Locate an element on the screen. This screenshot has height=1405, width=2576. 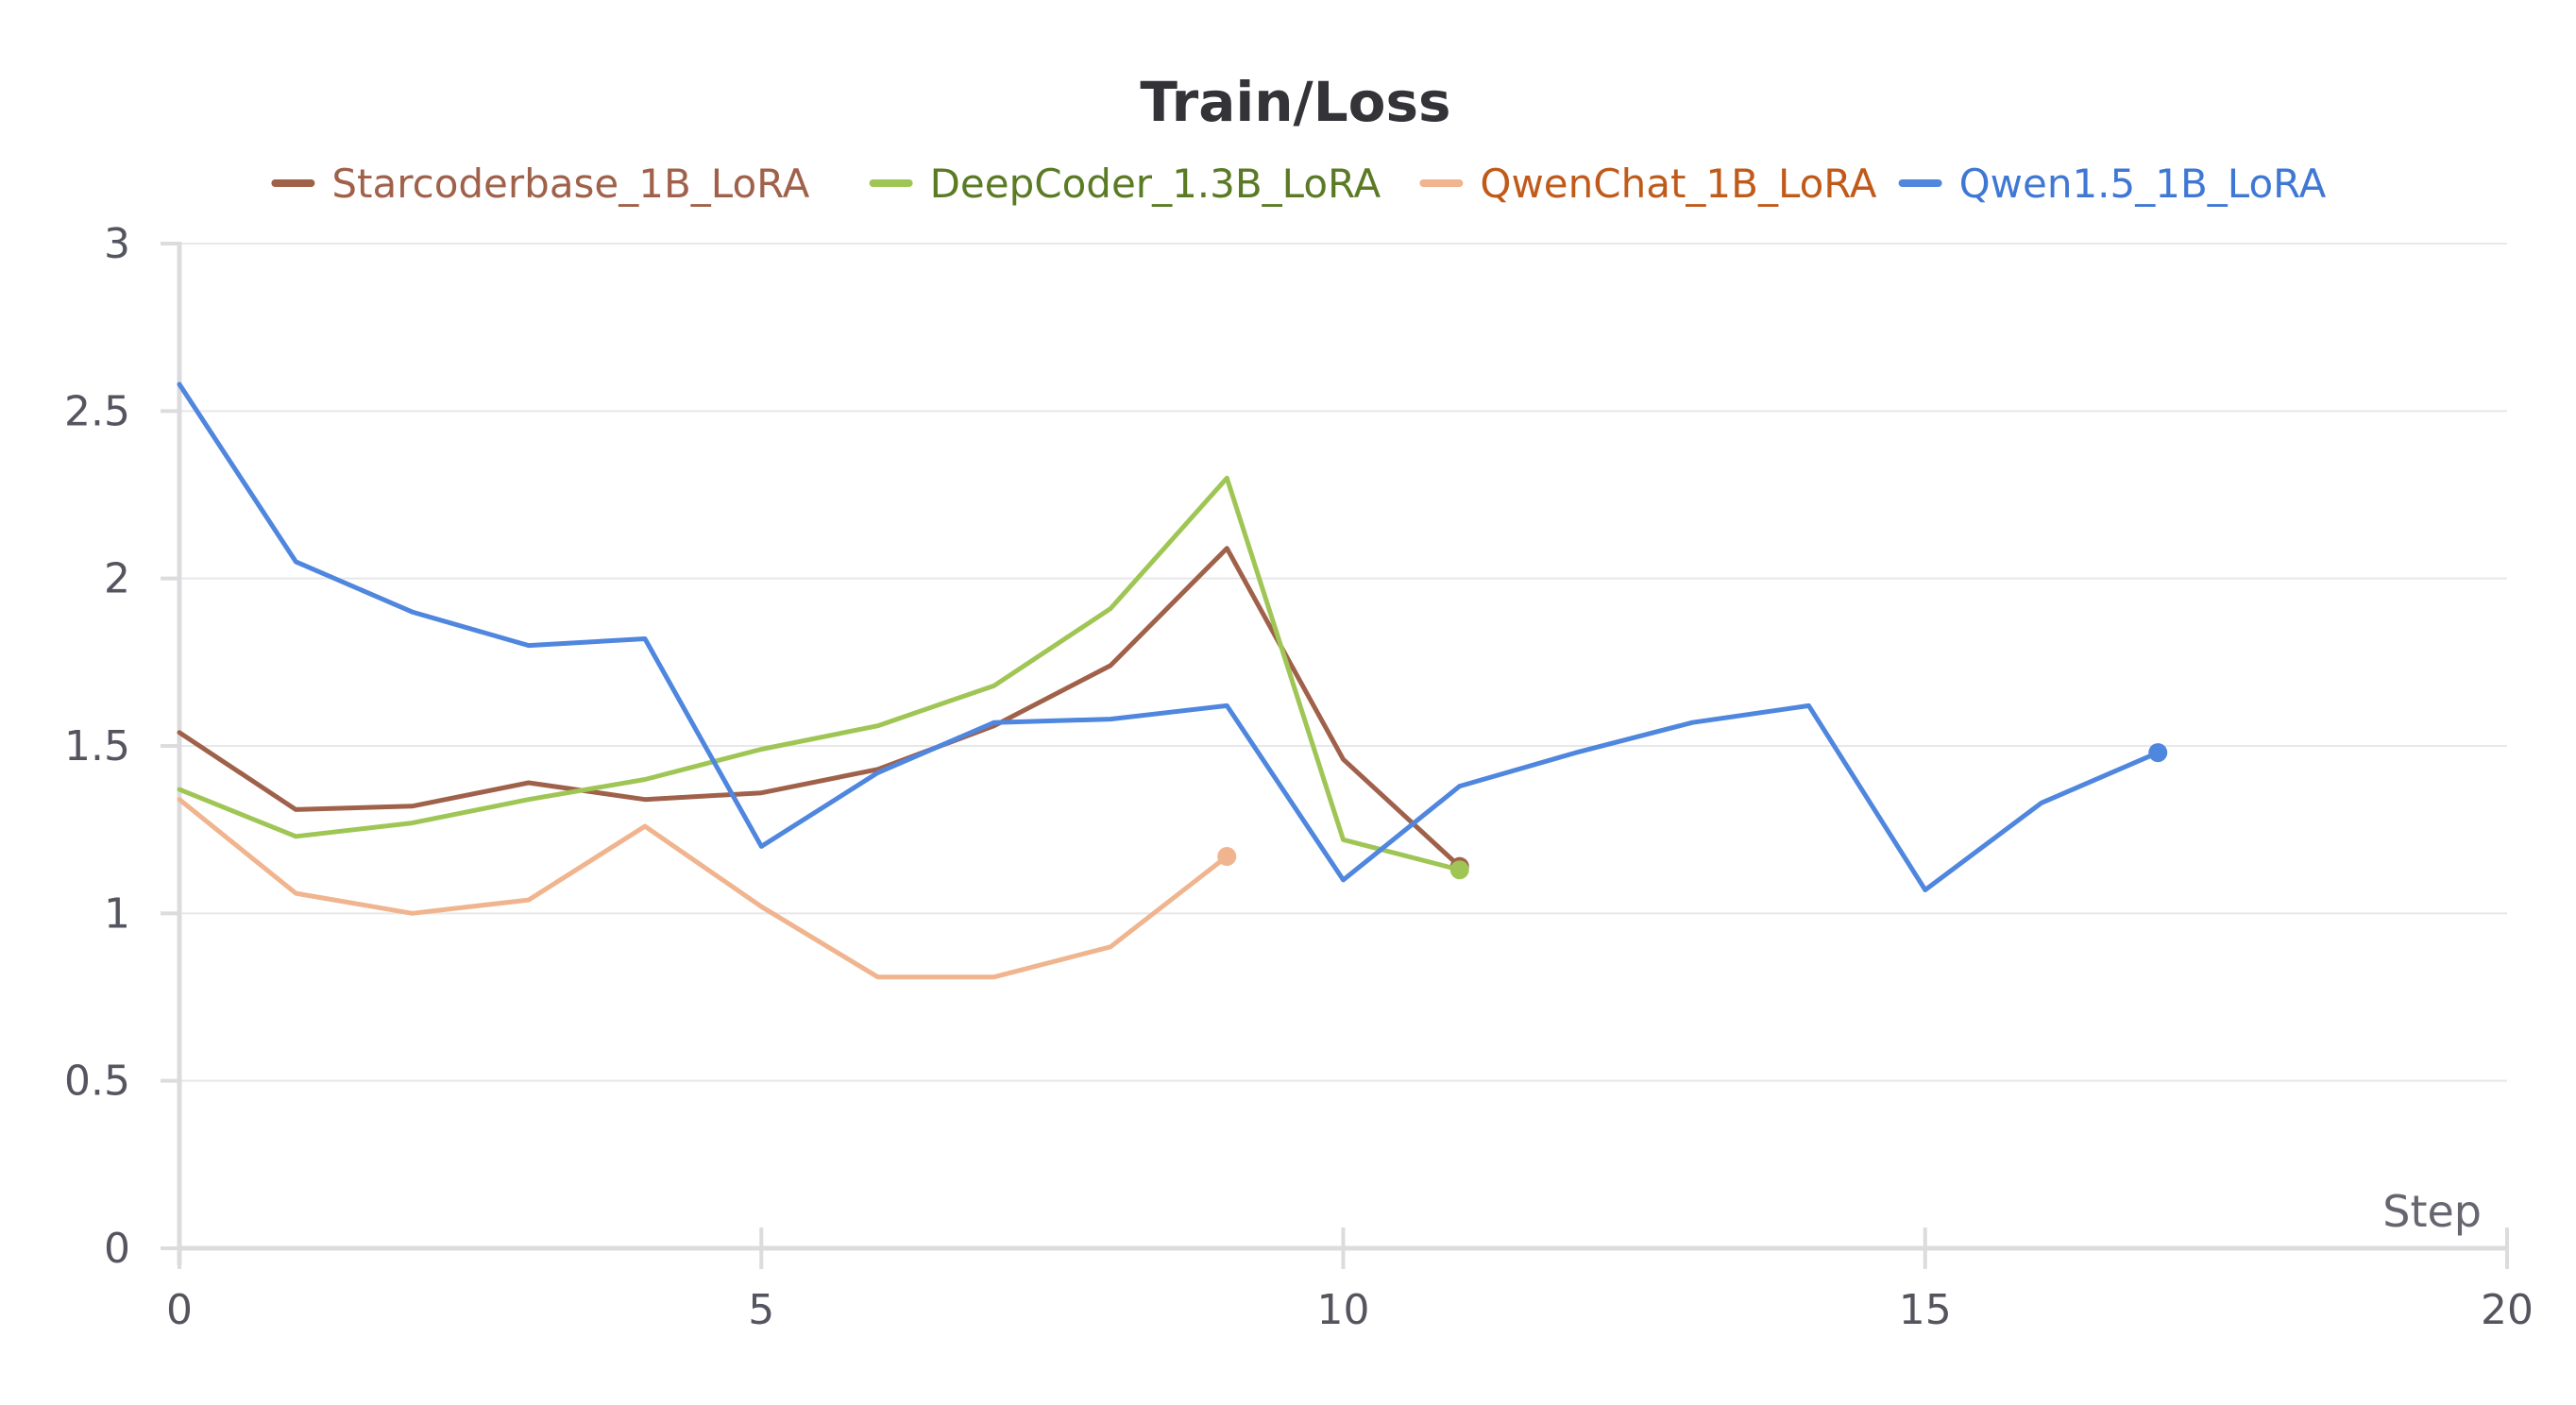
legend-item-0: Starcoderbase_1B_LoRA is located at coordinates (540, 184).